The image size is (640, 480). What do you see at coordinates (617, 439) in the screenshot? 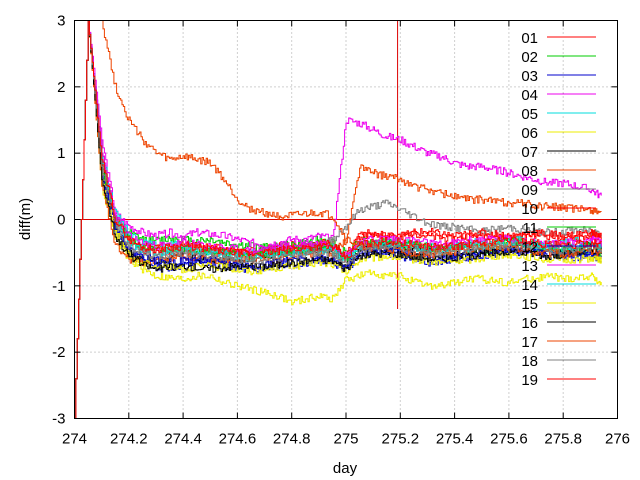
I see `x-tick-label: 276` at bounding box center [617, 439].